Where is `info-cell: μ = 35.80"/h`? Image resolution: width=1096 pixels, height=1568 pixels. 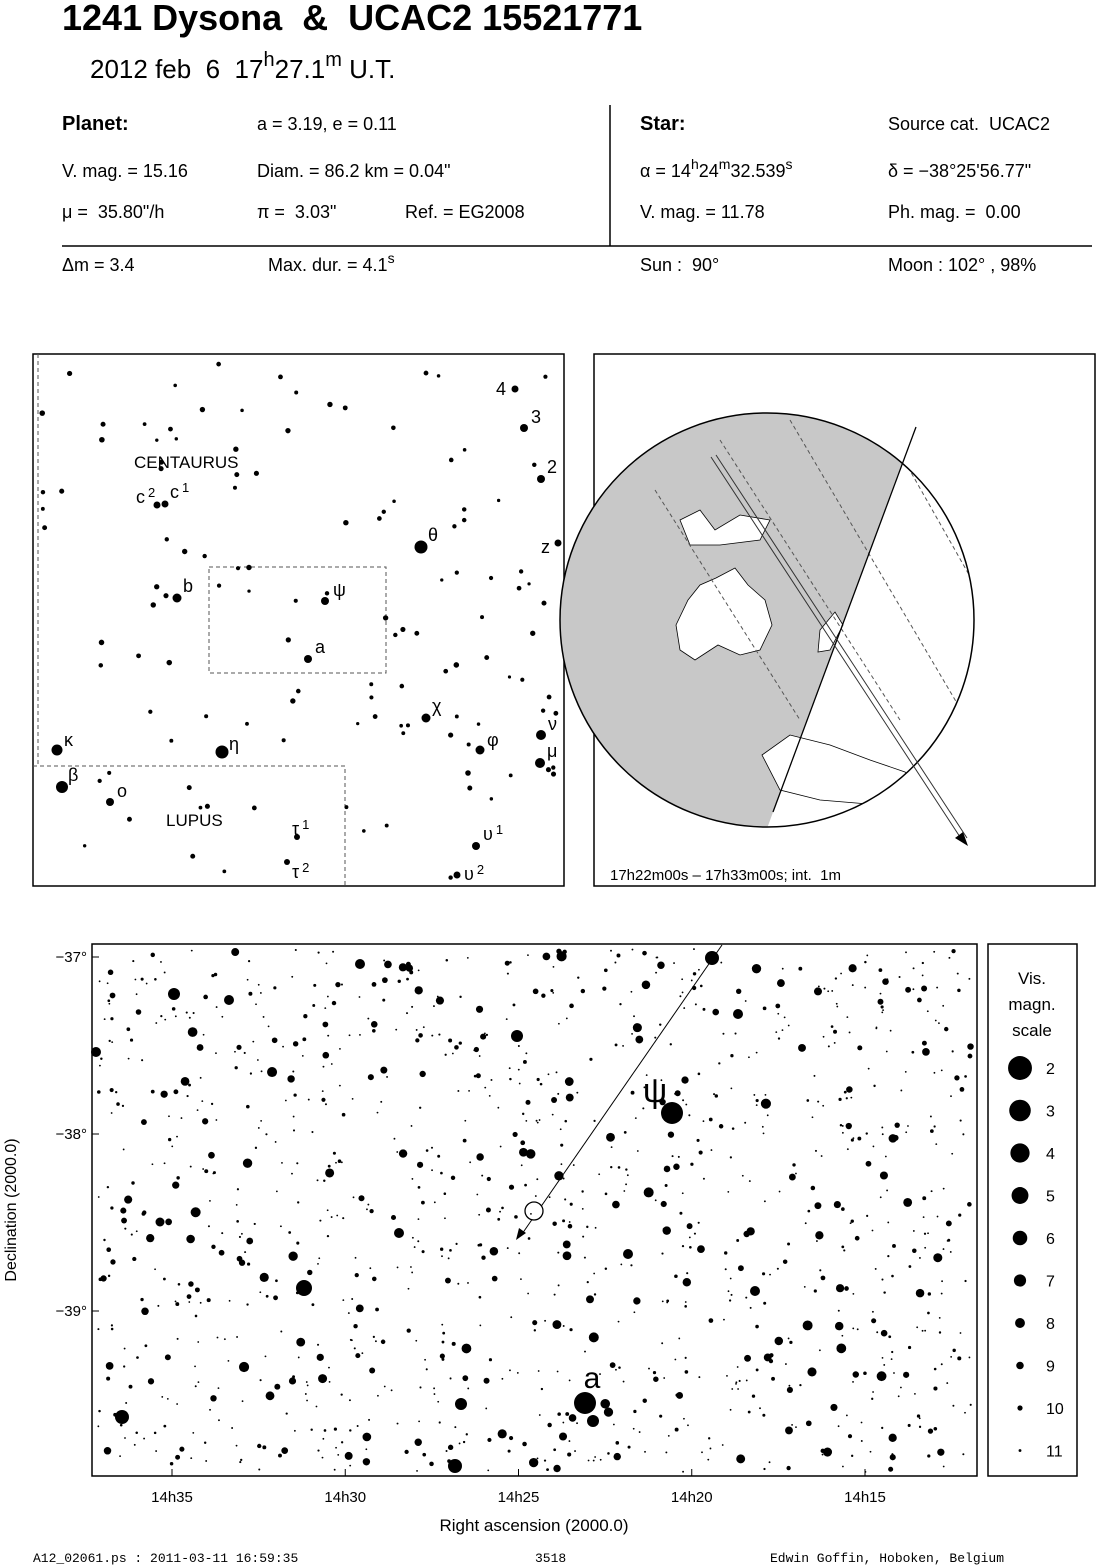 info-cell: μ = 35.80"/h is located at coordinates (113, 212).